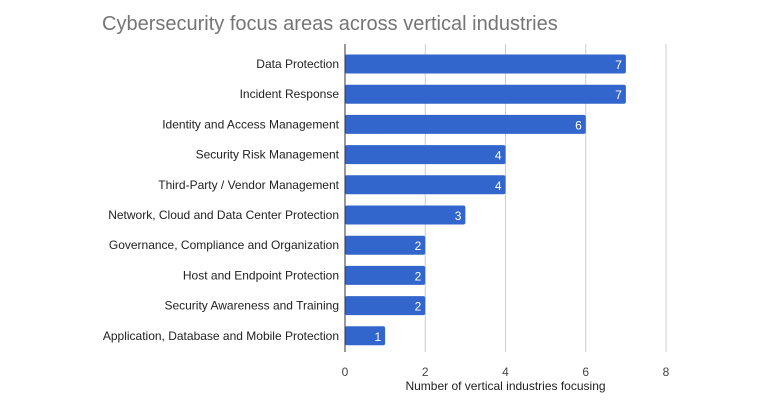 The image size is (770, 410). I want to click on value-label-1: 7, so click(618, 95).